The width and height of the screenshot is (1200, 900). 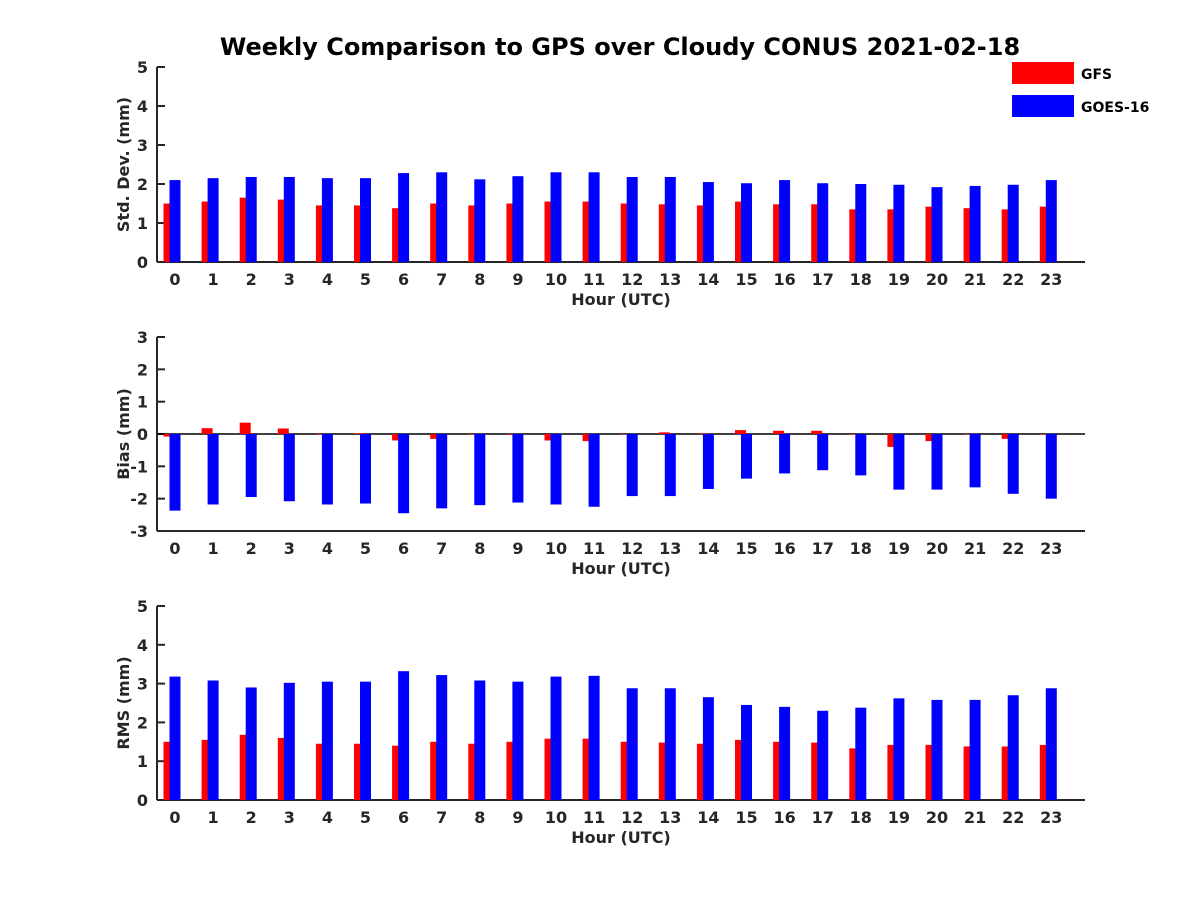 I want to click on rms-y-tick-label: 1, so click(x=142, y=761).